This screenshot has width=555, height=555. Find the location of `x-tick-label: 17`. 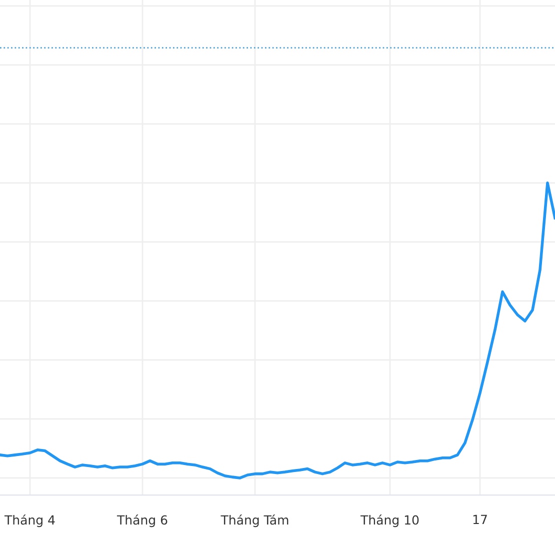

x-tick-label: 17 is located at coordinates (480, 519).